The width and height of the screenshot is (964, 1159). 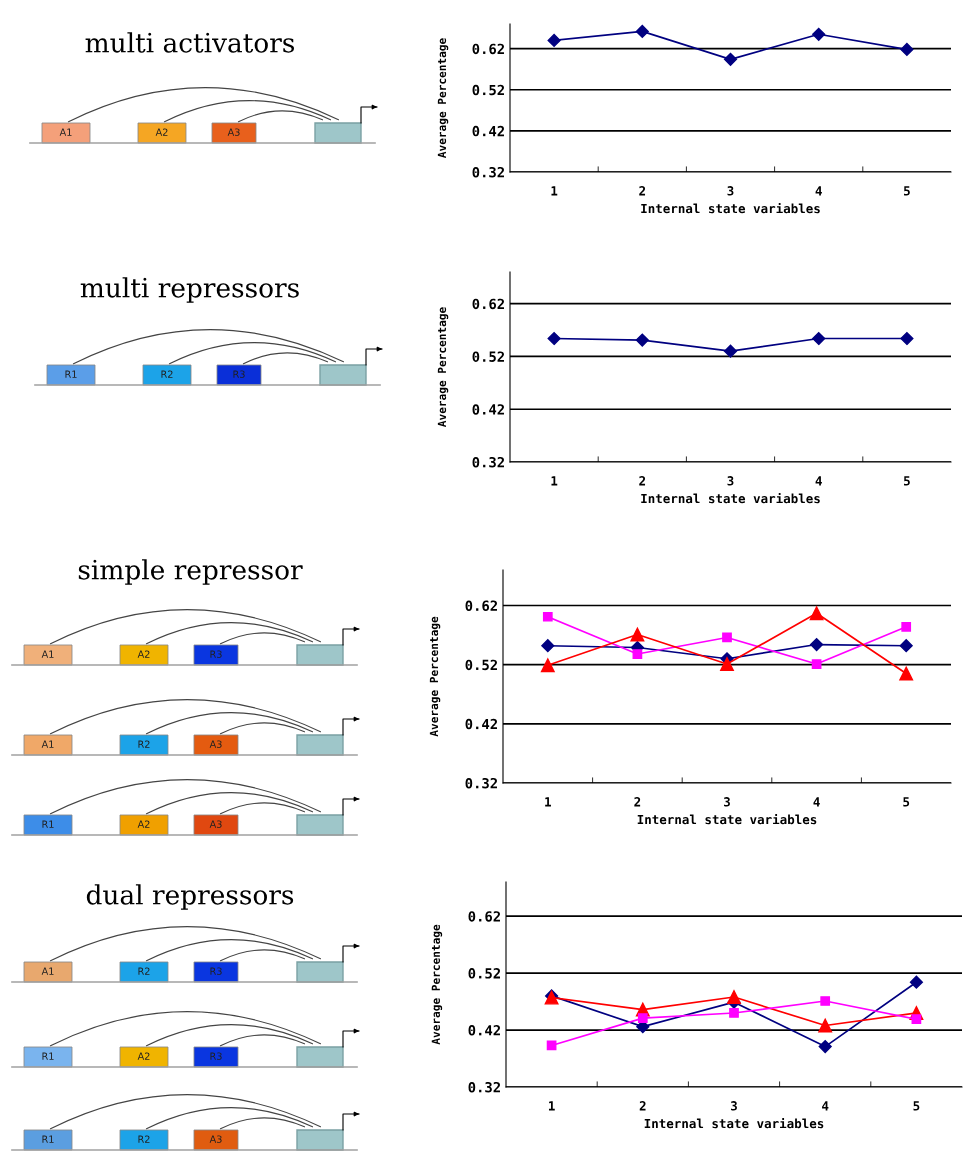 I want to click on text: multi activators, so click(x=190, y=42).